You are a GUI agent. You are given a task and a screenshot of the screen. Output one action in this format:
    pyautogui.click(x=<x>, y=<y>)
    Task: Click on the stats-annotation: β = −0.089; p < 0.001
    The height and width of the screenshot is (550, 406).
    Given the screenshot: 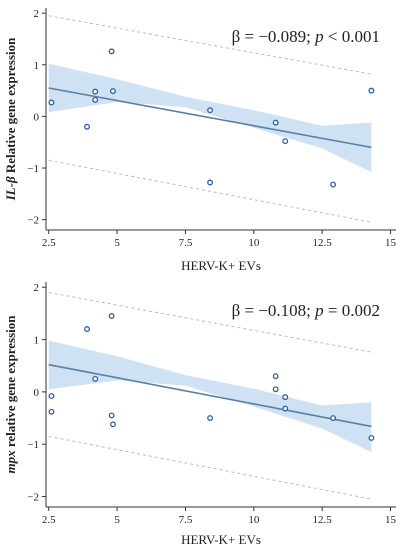 What is the action you would take?
    pyautogui.click(x=306, y=36)
    